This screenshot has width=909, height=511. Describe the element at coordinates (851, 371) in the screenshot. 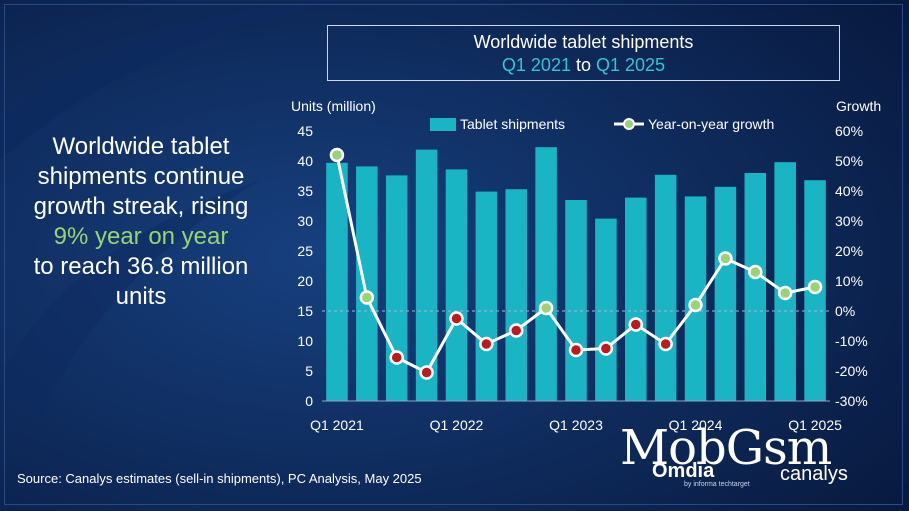

I see `y2-tick-label: -20%` at that location.